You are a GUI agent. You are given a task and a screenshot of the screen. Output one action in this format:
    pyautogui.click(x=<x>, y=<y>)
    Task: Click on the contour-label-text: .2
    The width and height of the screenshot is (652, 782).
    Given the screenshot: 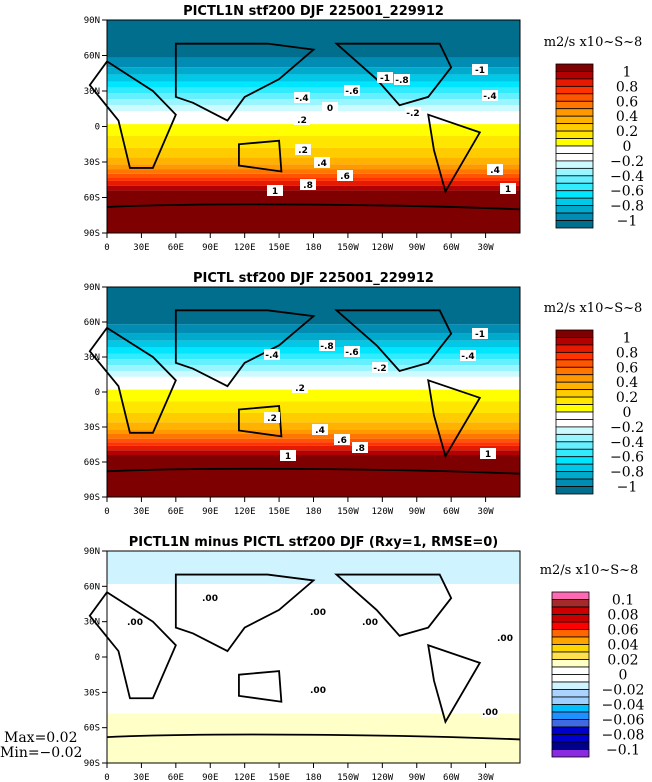 What is the action you would take?
    pyautogui.click(x=303, y=151)
    